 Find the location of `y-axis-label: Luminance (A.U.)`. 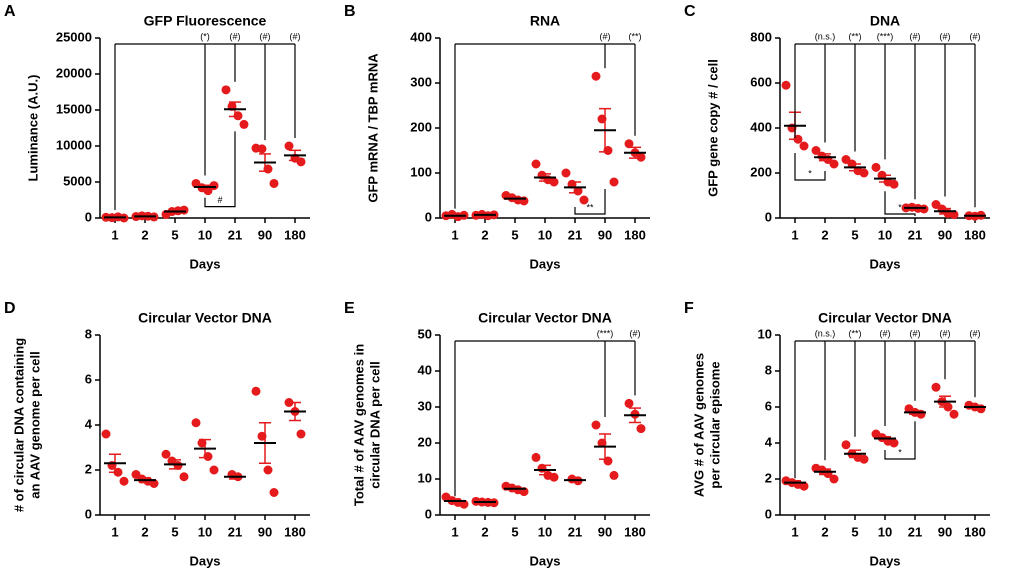

y-axis-label: Luminance (A.U.) is located at coordinates (32, 128).